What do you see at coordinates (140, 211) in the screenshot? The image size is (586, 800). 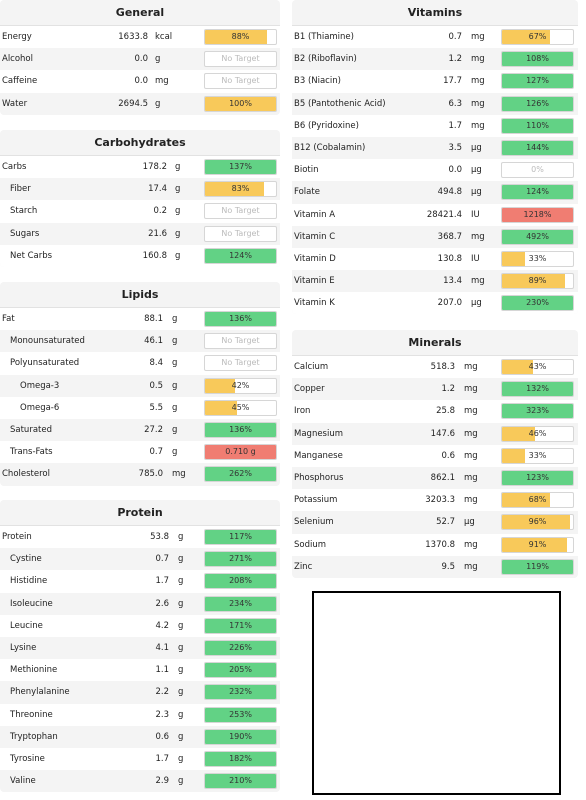 I see `nutrient-row-starch: Starch 0.2 g No Target` at bounding box center [140, 211].